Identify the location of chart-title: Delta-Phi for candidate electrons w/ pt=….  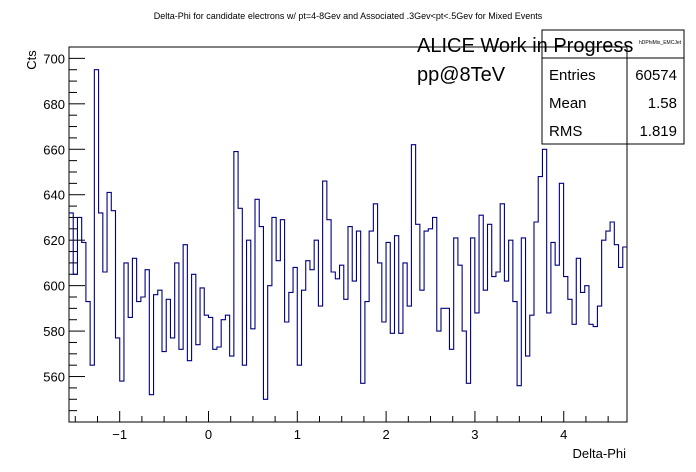
(348, 16).